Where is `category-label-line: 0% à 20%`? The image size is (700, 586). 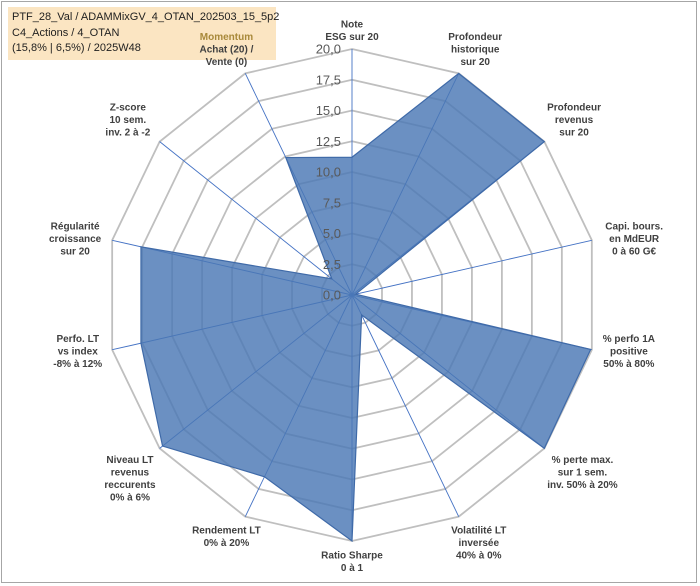 category-label-line: 0% à 20% is located at coordinates (227, 543).